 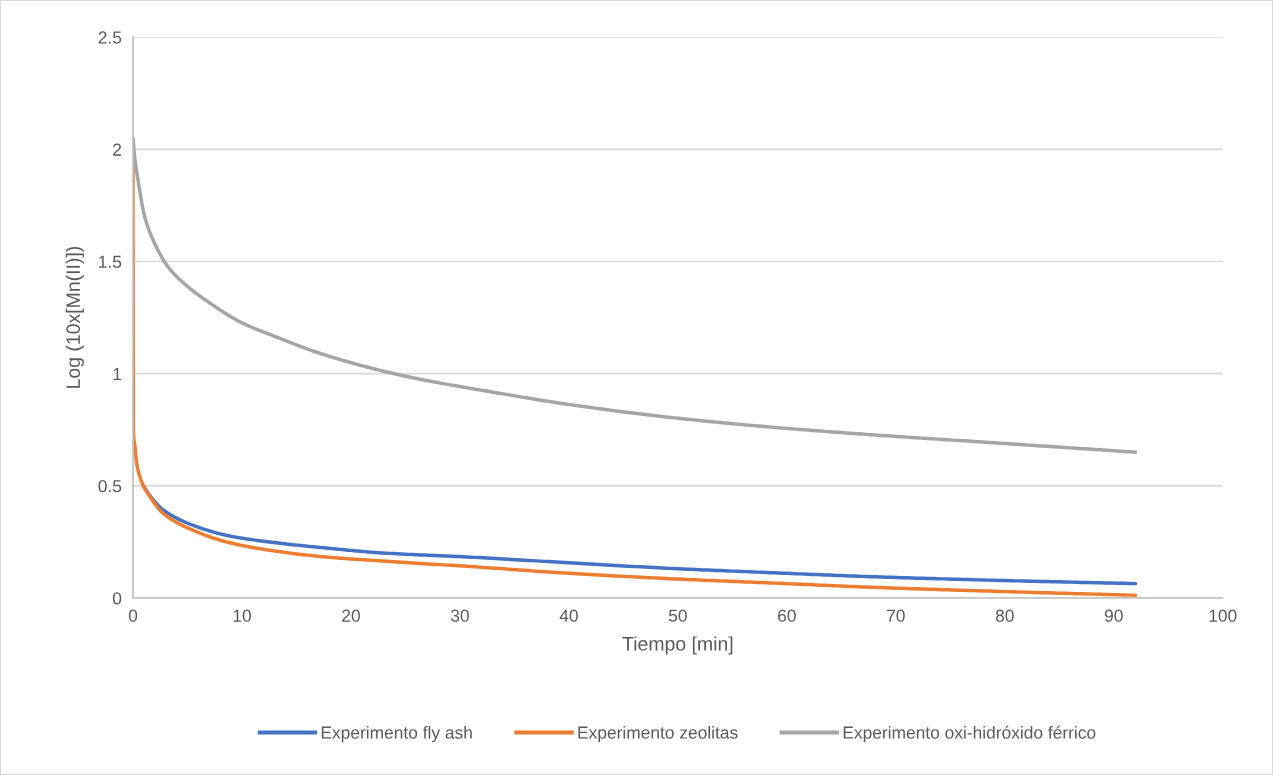 What do you see at coordinates (969, 734) in the screenshot?
I see `legend-label: Experimento oxi-hidróxido férrico` at bounding box center [969, 734].